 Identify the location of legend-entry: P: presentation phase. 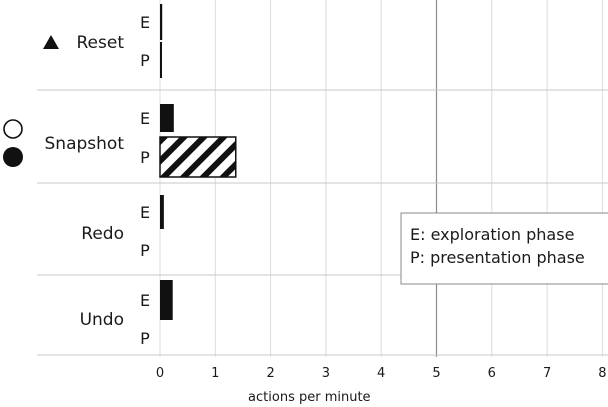
(497, 257).